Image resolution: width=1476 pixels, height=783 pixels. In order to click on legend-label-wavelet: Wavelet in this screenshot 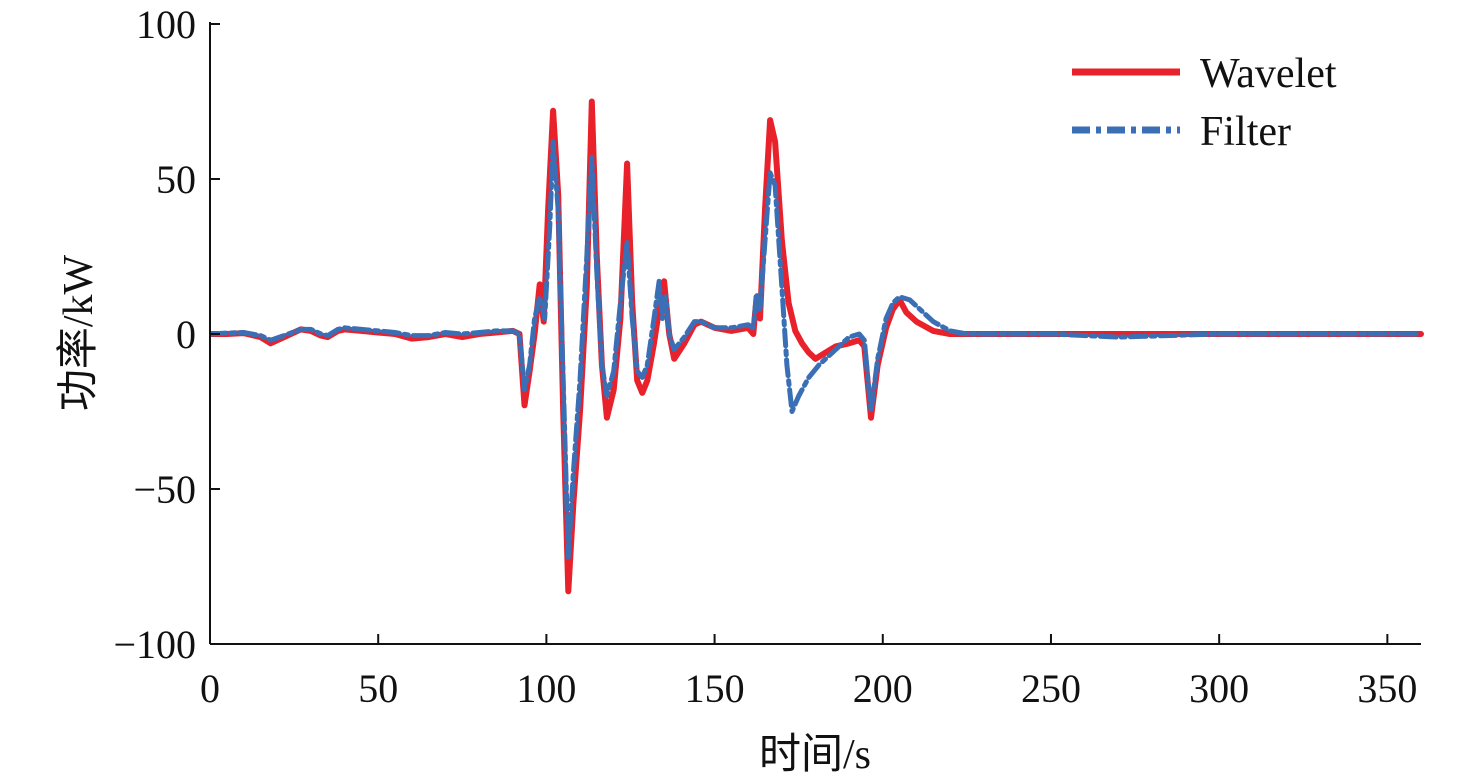, I will do `click(1268, 74)`.